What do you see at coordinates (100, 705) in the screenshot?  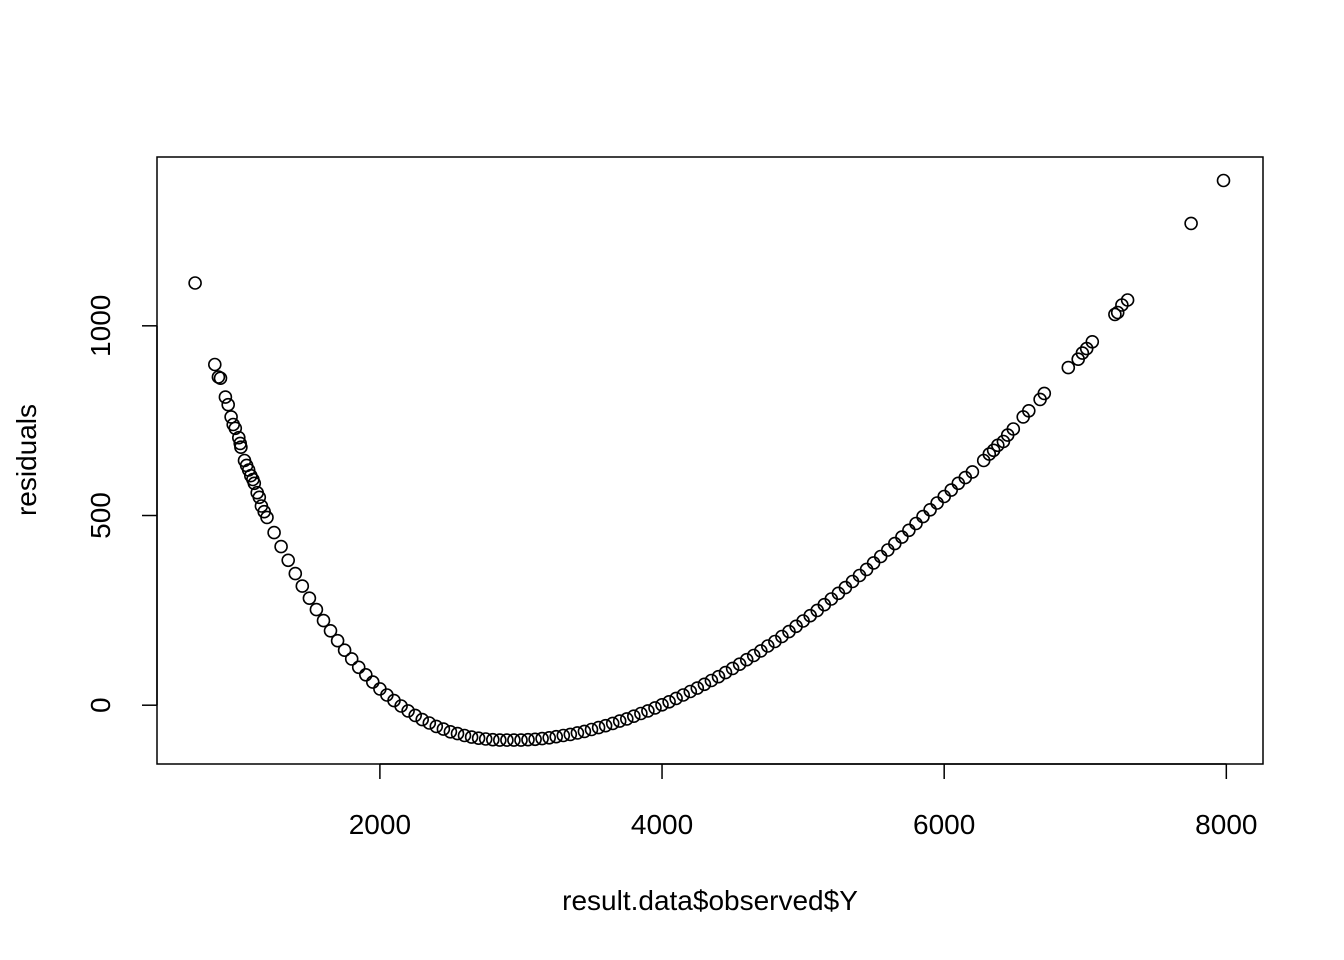 I see `y-tick-label: 0` at bounding box center [100, 705].